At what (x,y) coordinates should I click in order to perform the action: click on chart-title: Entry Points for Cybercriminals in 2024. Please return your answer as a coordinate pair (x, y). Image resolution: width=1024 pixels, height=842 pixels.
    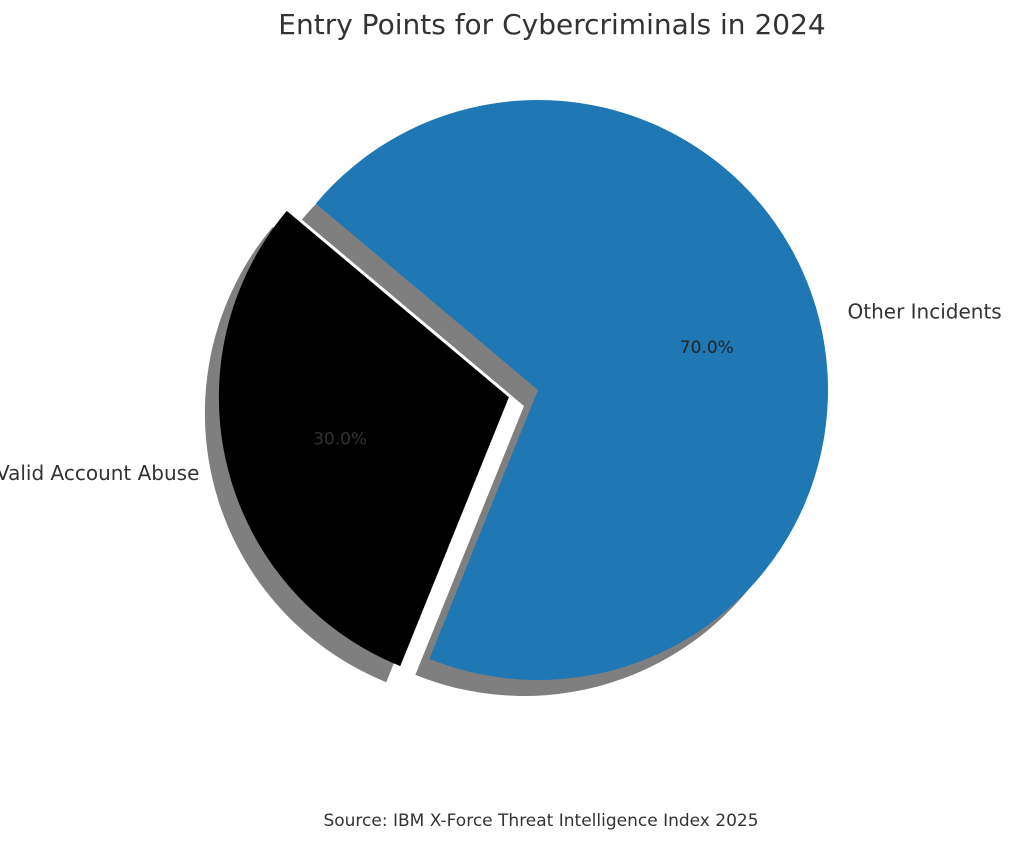
    Looking at the image, I should click on (551, 24).